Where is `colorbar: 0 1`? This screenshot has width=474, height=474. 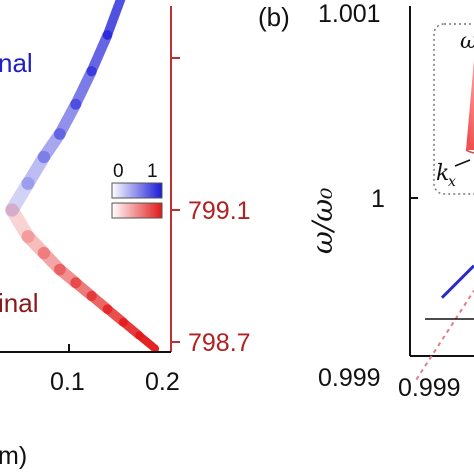
colorbar: 0 1 is located at coordinates (137, 190).